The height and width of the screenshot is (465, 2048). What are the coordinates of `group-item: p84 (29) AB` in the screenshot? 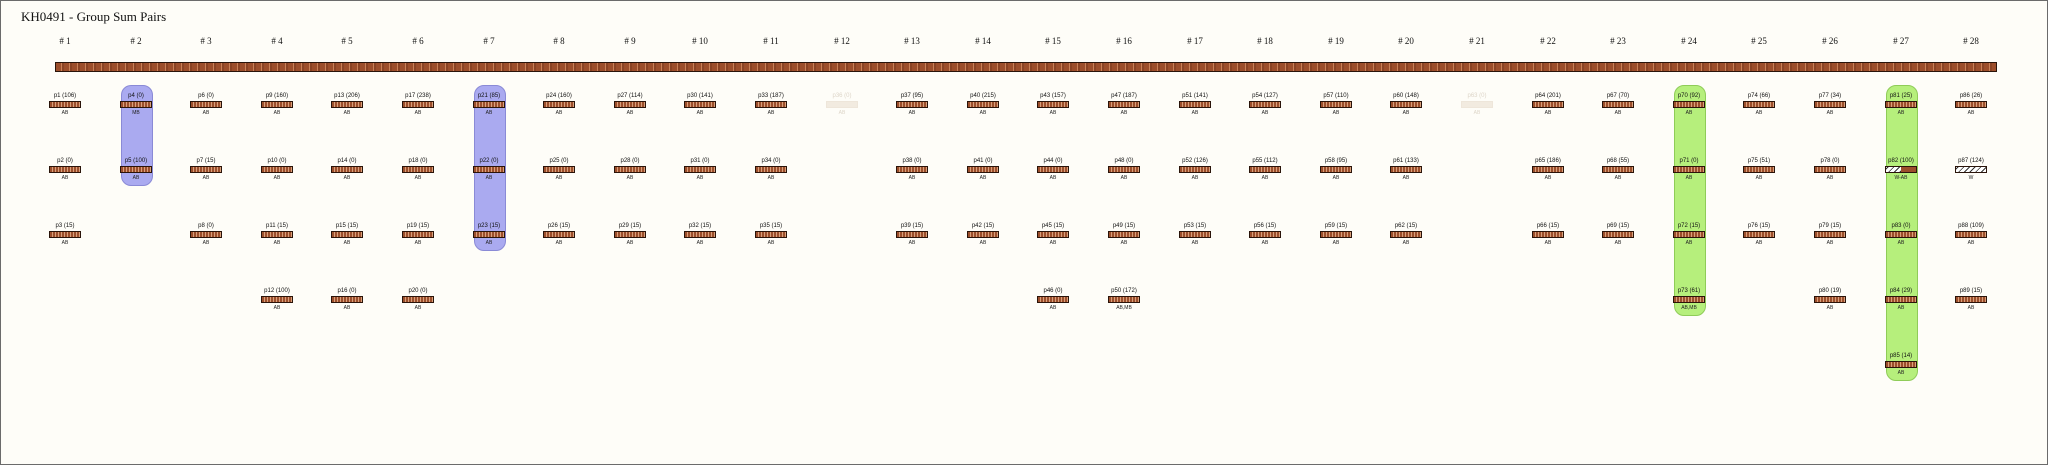 It's located at (1901, 299).